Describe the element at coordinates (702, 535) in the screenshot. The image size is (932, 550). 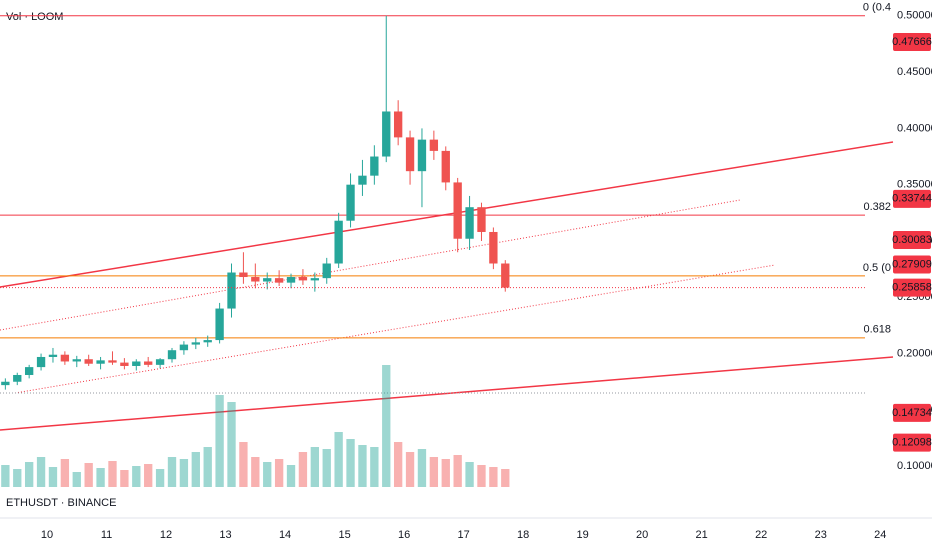
I see `x-tick-label: 21` at that location.